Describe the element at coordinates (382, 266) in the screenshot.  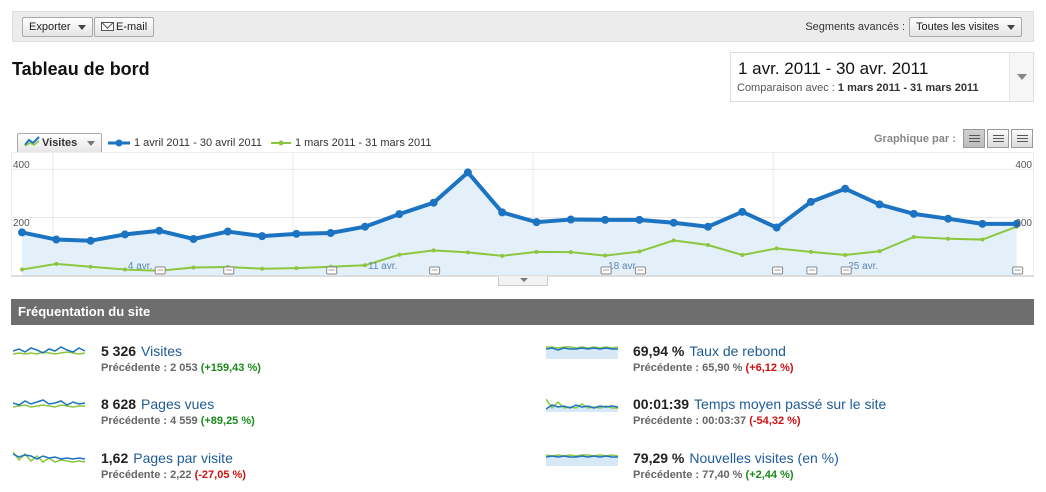
I see `x-tick-label: 11 avr.` at that location.